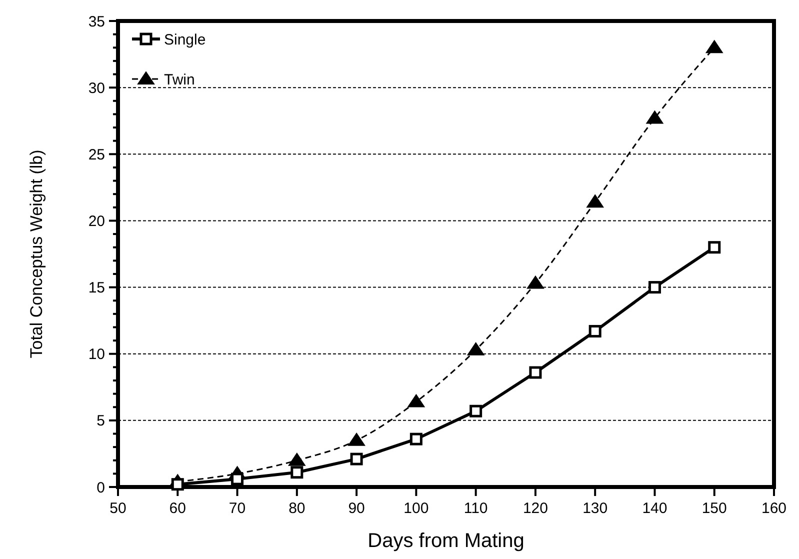 This screenshot has height=559, width=799. I want to click on y-tick-label: 15, so click(96, 288).